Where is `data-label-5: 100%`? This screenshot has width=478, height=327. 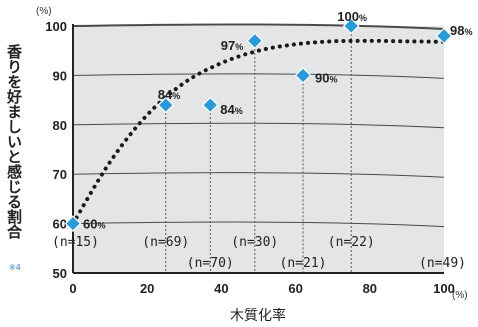 data-label-5: 100% is located at coordinates (352, 16).